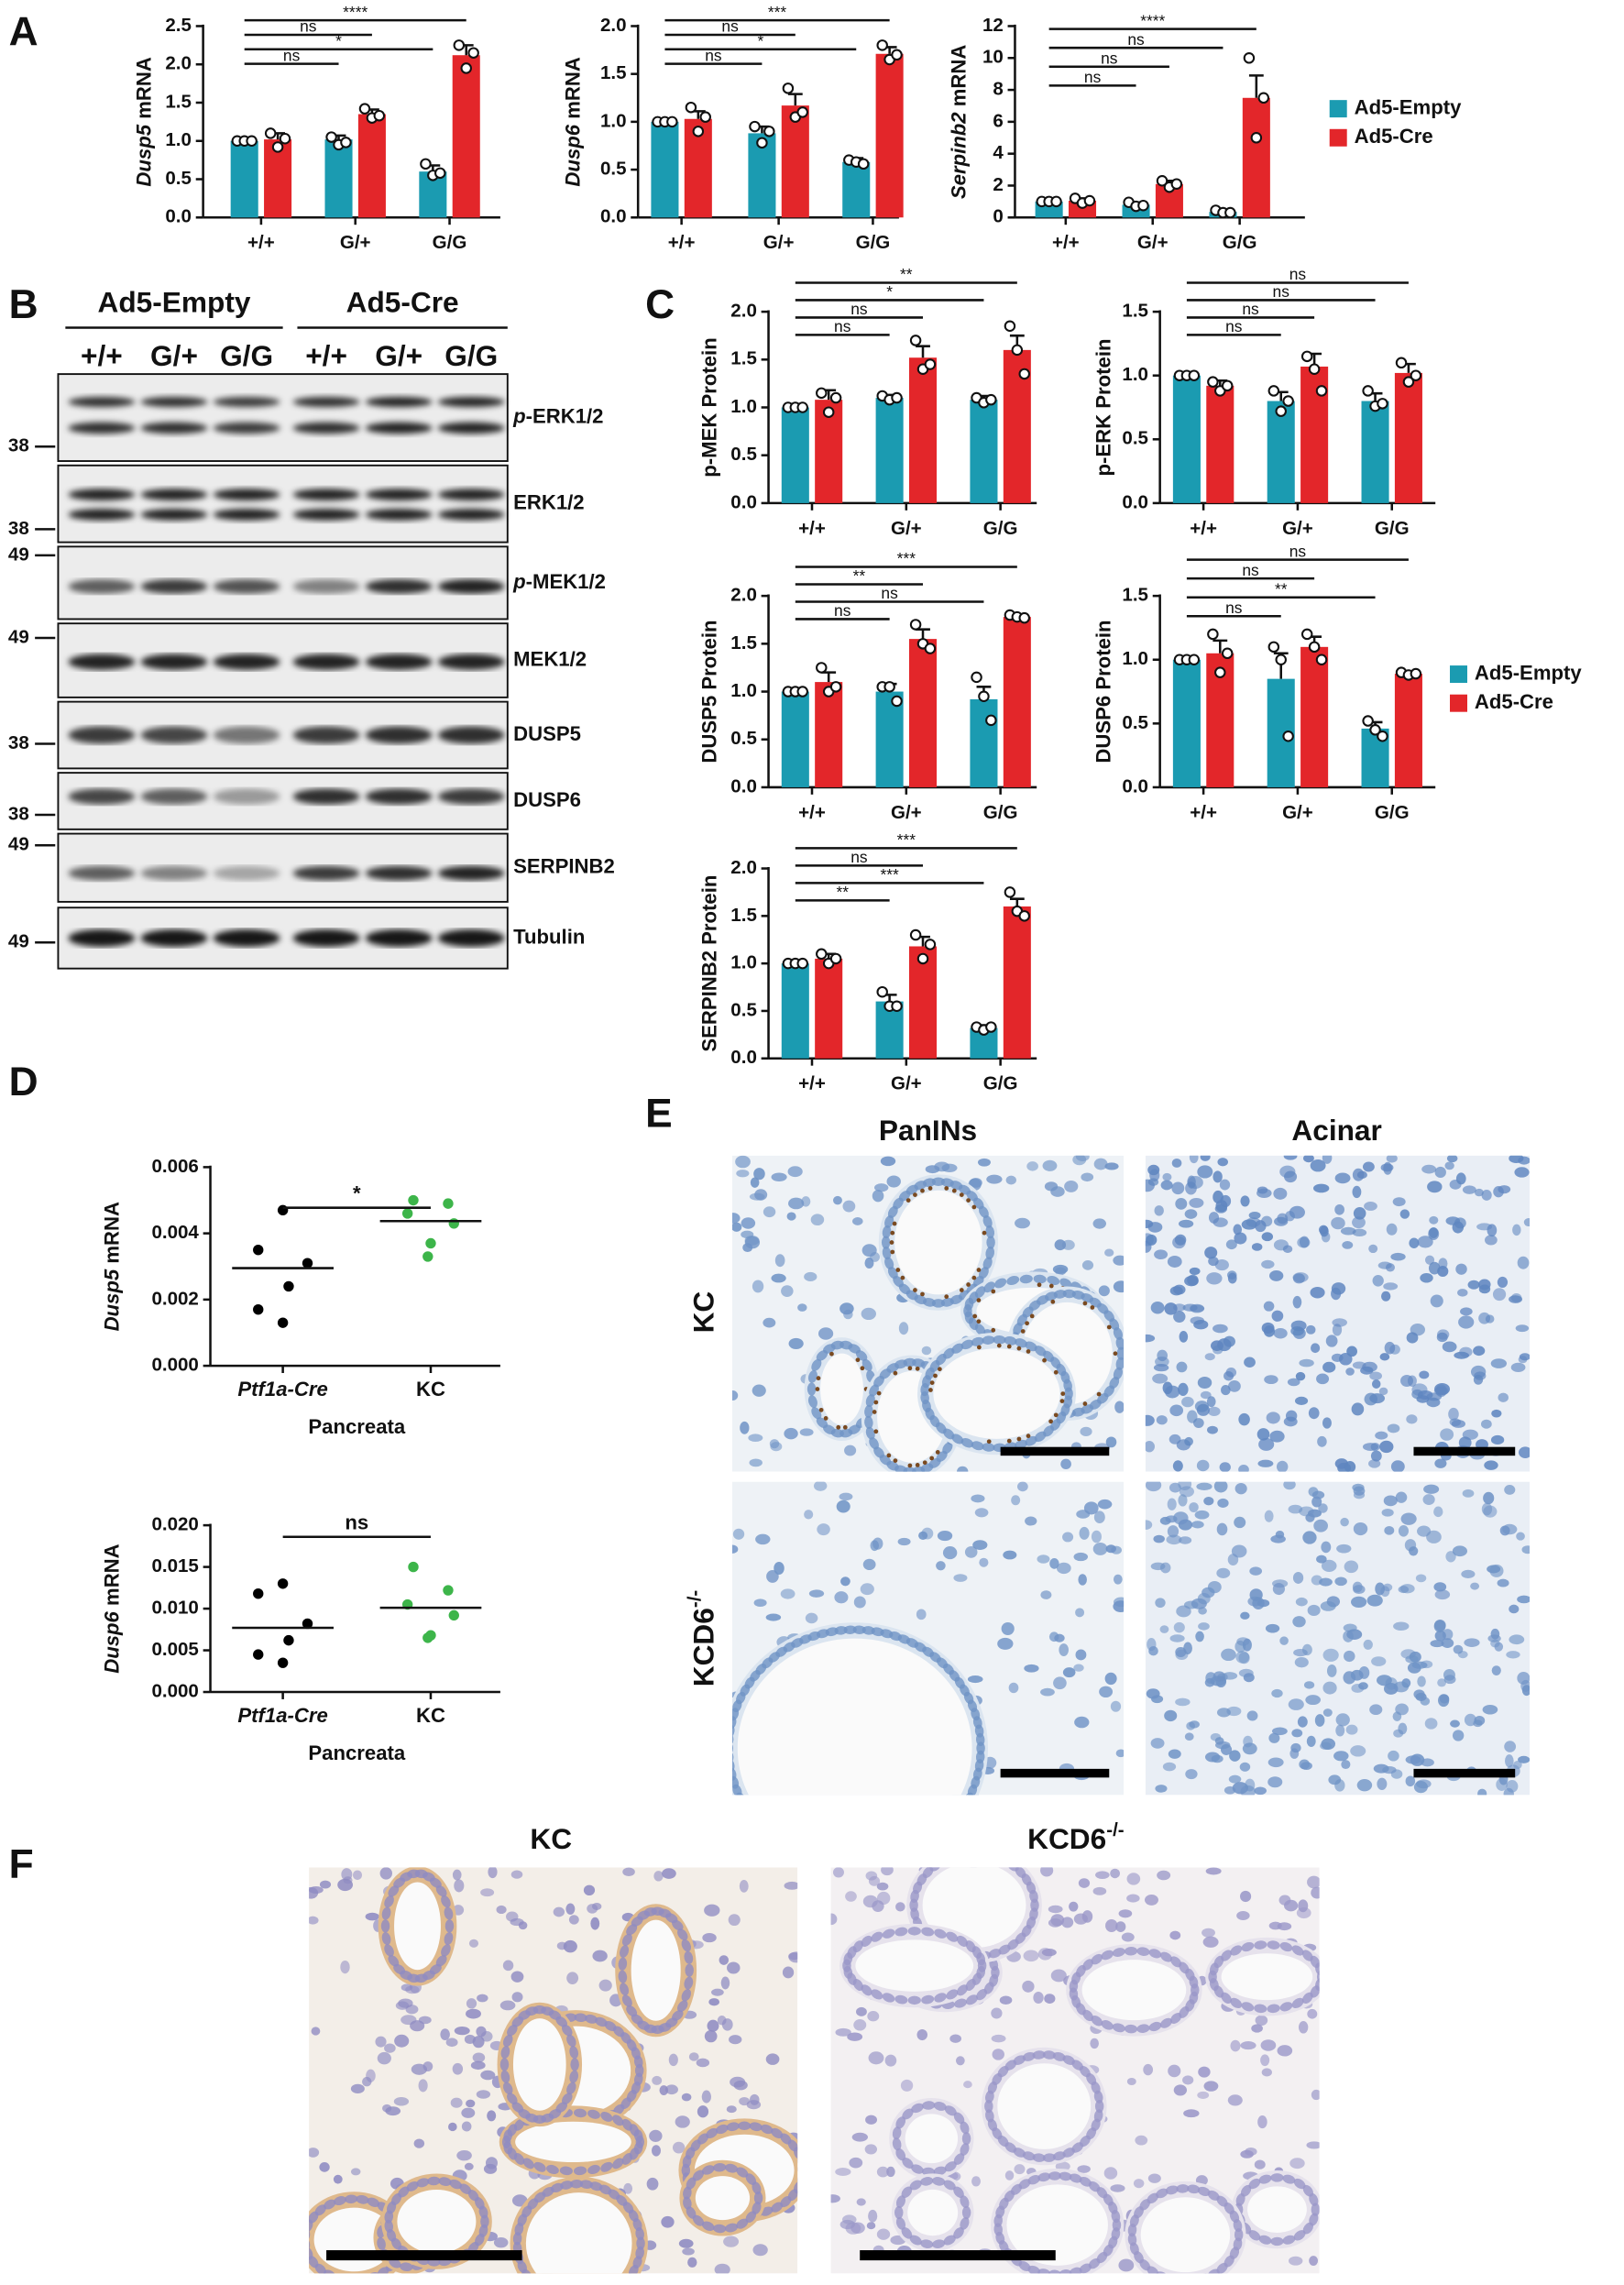  What do you see at coordinates (356, 1427) in the screenshot?
I see `x-axis-label: Pancreata` at bounding box center [356, 1427].